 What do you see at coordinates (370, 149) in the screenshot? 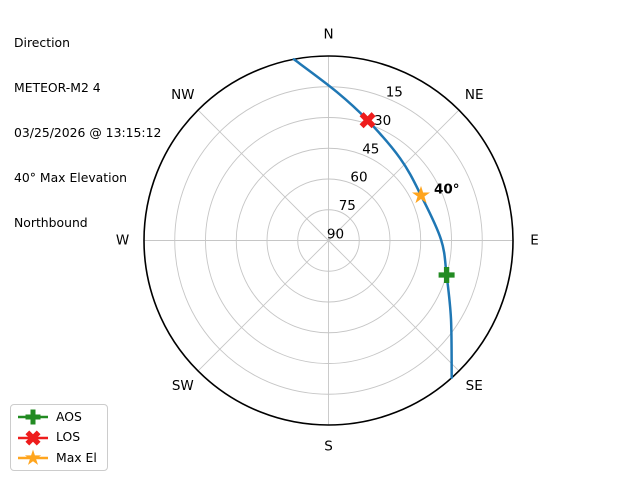
I see `elevation-tick-label-45: 45` at bounding box center [370, 149].